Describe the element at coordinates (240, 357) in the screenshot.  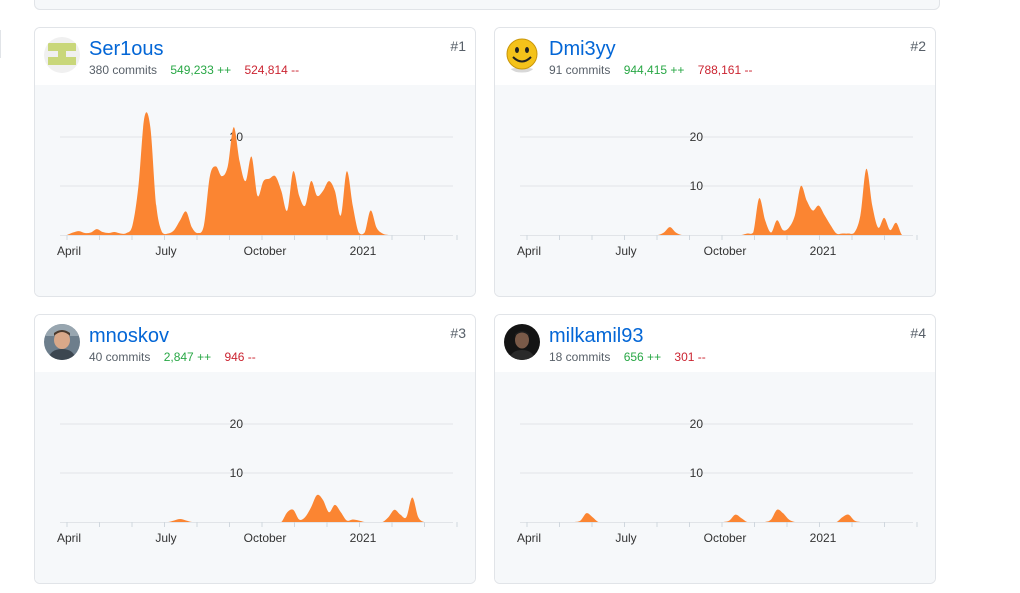
I see `deletions-count: 946 --` at that location.